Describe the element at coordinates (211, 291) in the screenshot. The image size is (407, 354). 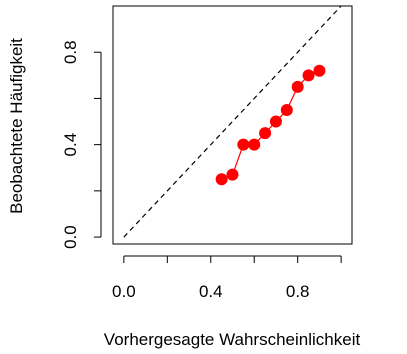
I see `x-tick-label: 0.4` at that location.